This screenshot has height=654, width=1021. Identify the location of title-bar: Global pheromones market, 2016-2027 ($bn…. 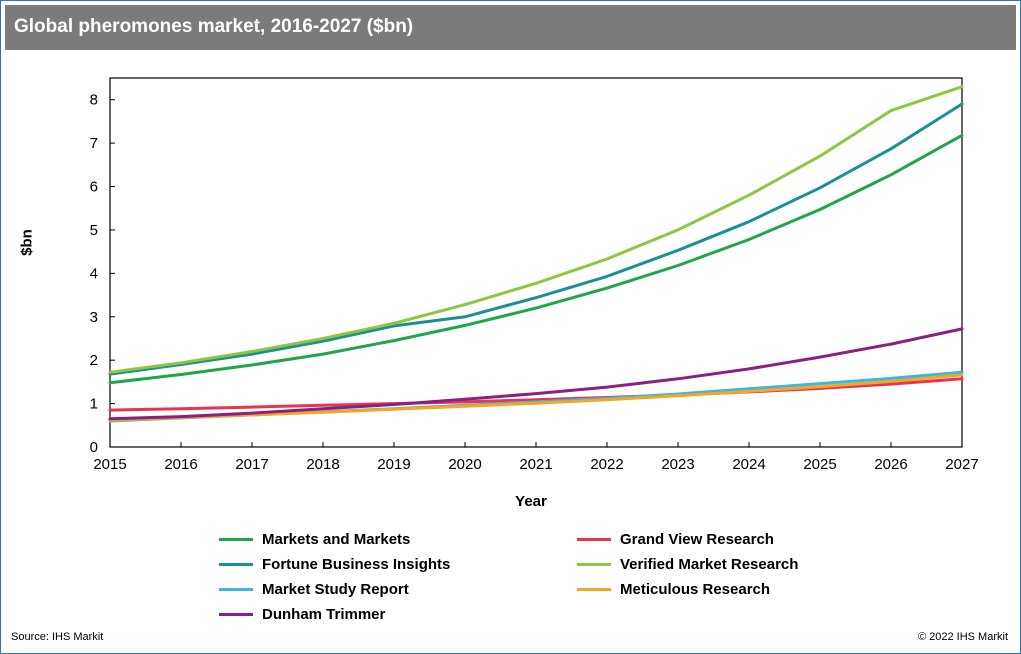
(510, 27).